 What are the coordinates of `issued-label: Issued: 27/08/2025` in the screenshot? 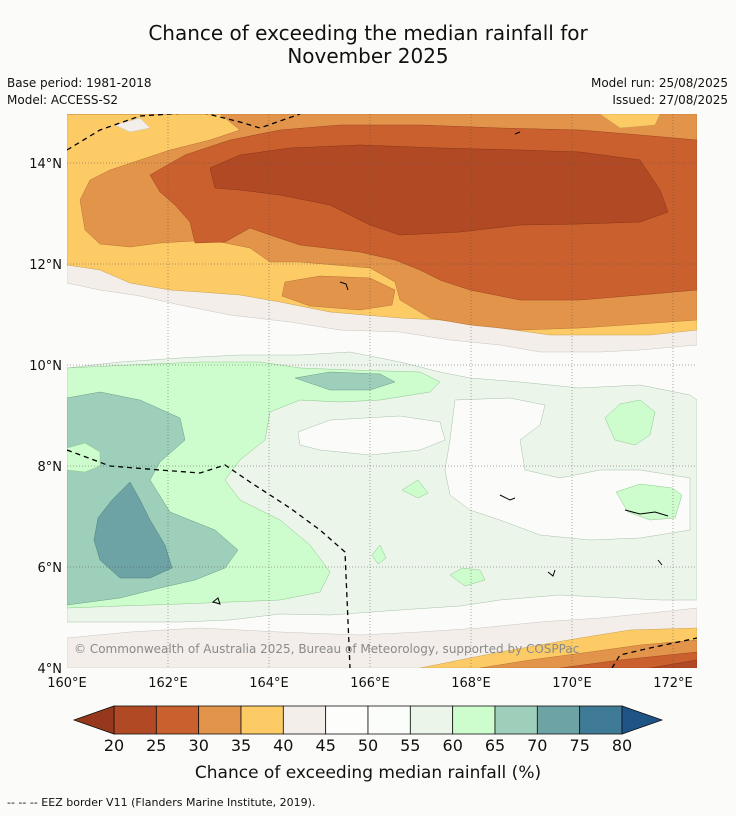 It's located at (670, 100).